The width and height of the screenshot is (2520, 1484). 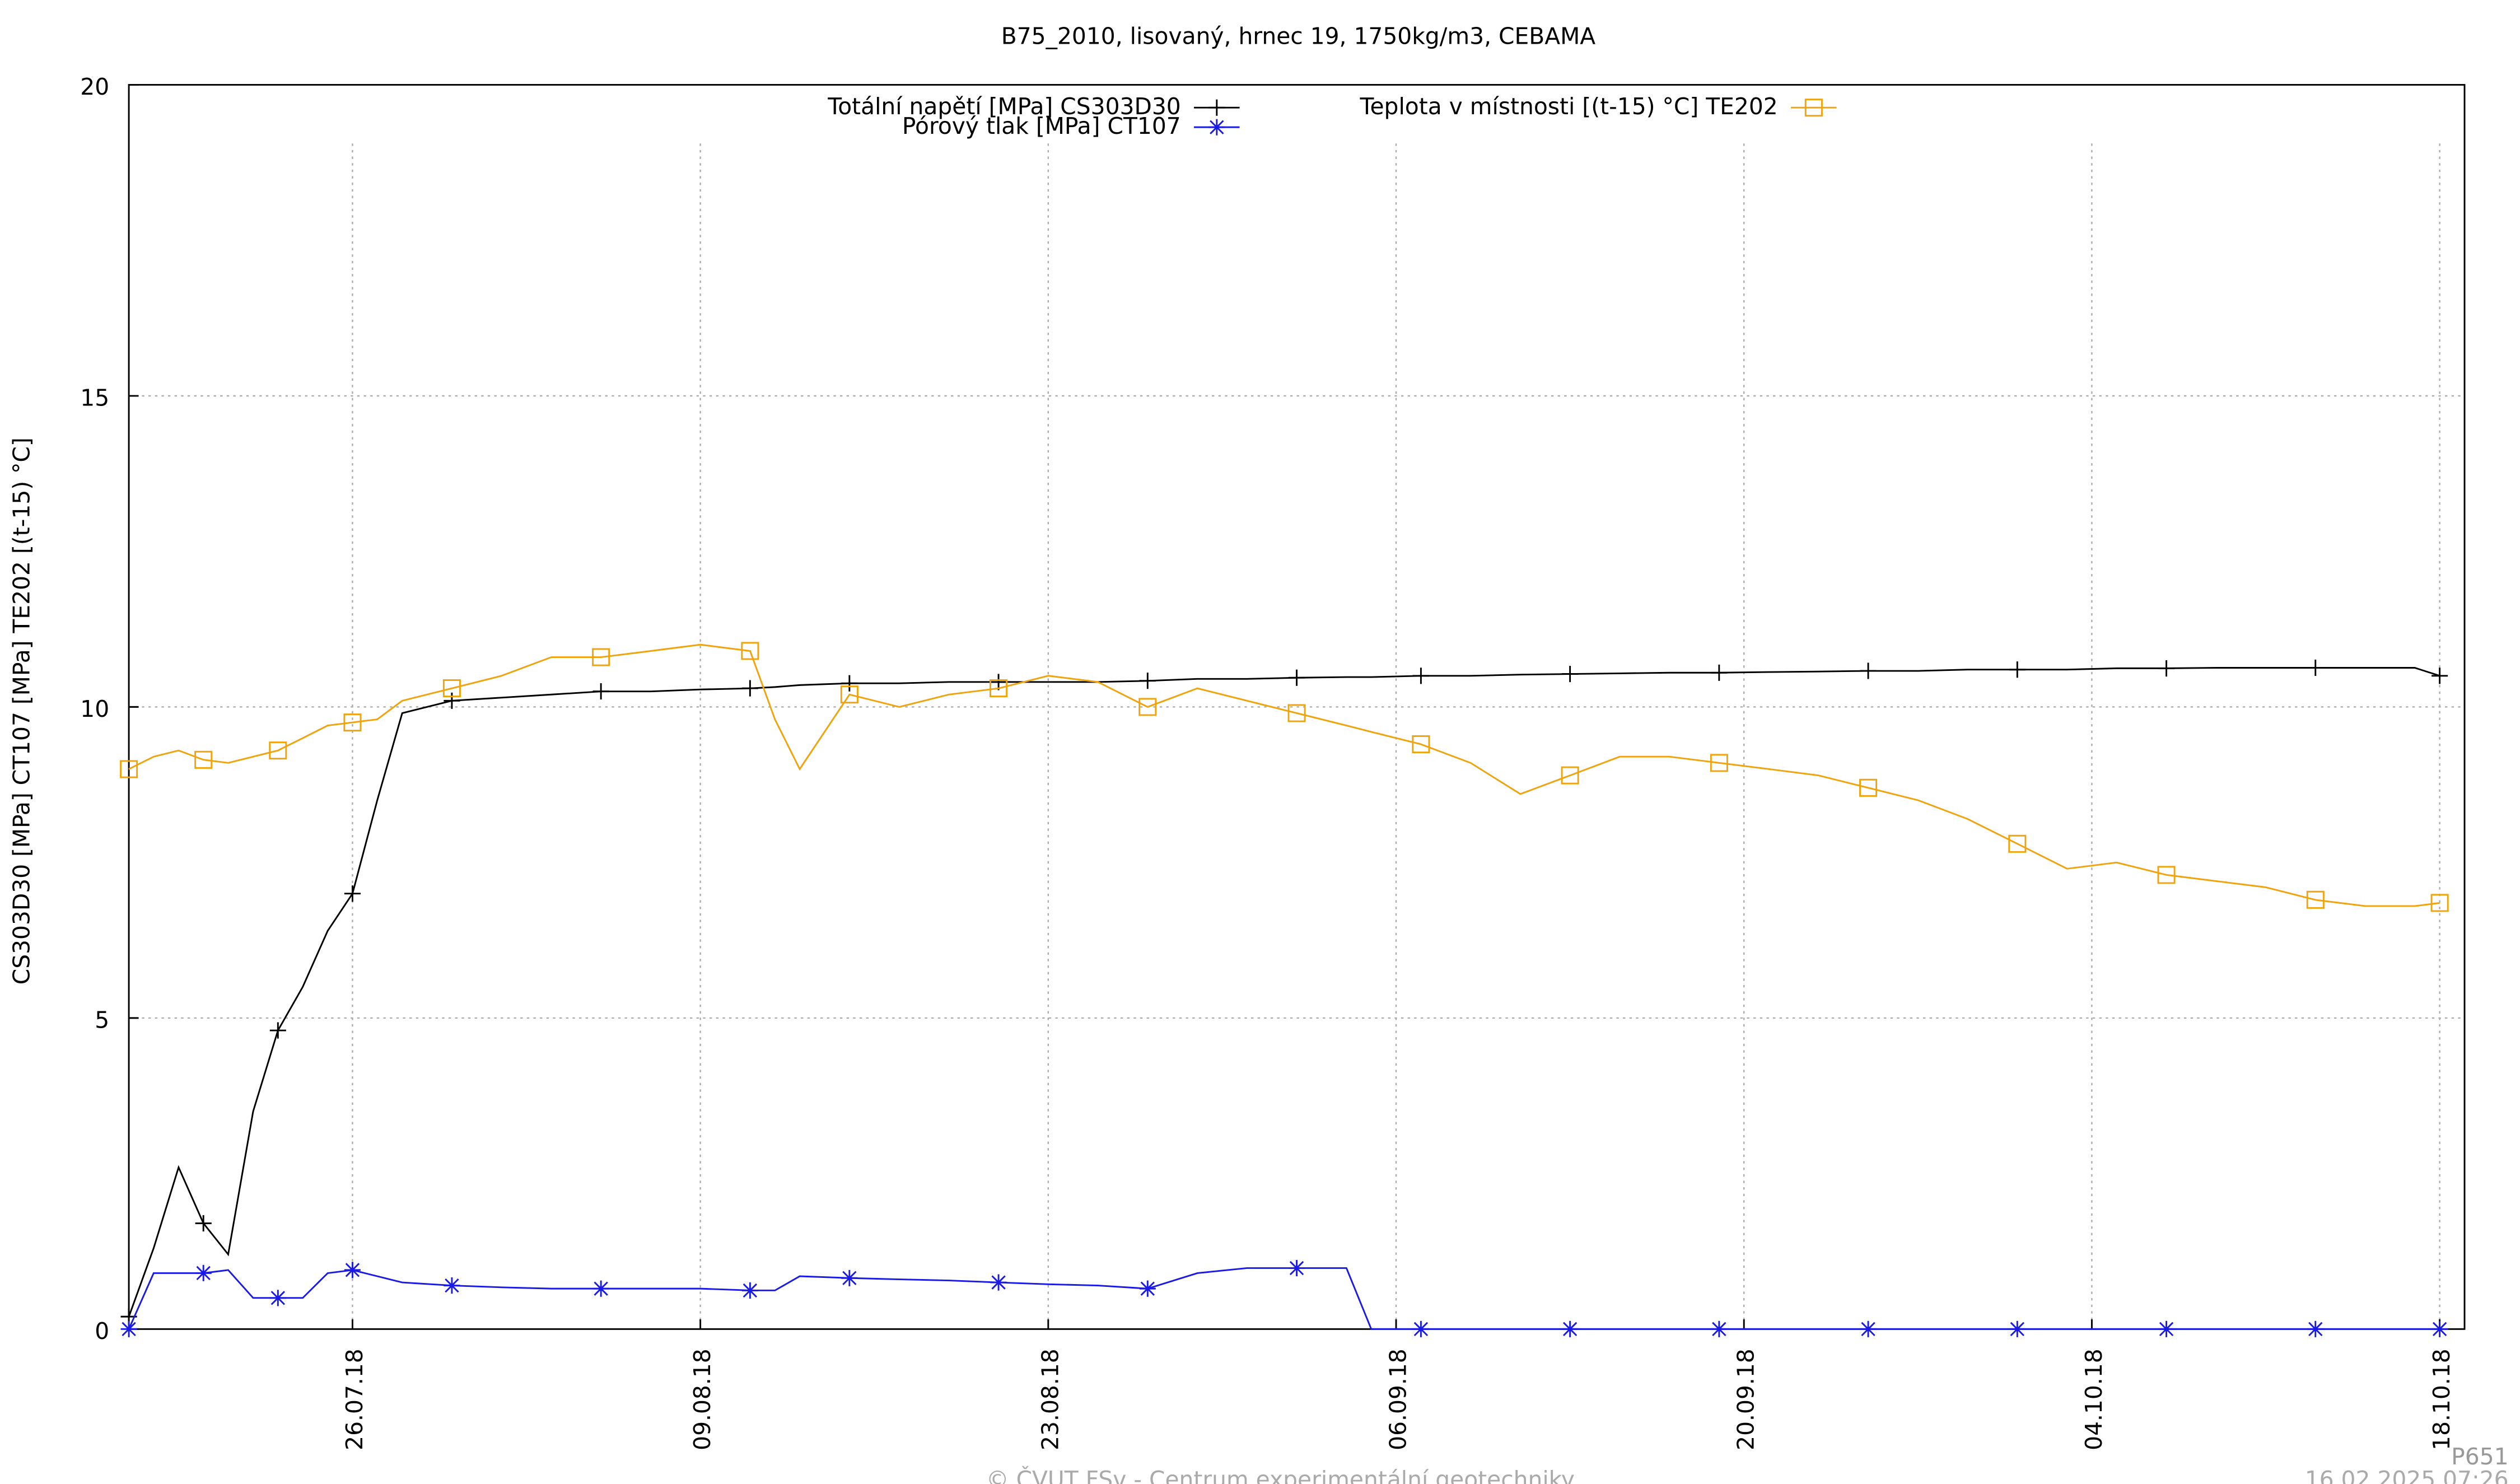 I want to click on y-tick-label: 10, so click(x=95, y=709).